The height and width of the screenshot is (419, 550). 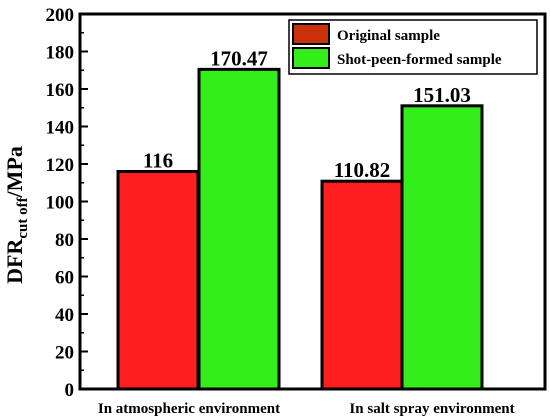 What do you see at coordinates (60, 165) in the screenshot?
I see `y-tick-label-120: 120` at bounding box center [60, 165].